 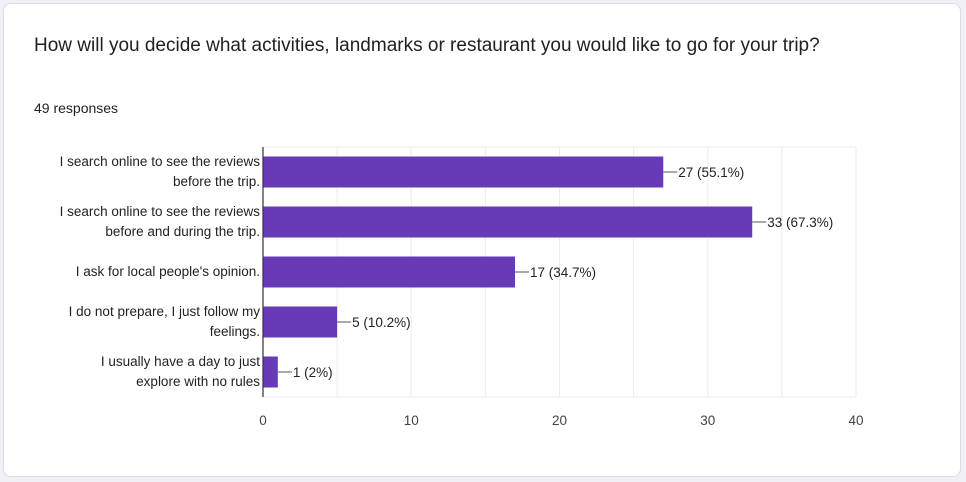 I want to click on x-tick-label: 30, so click(x=707, y=420).